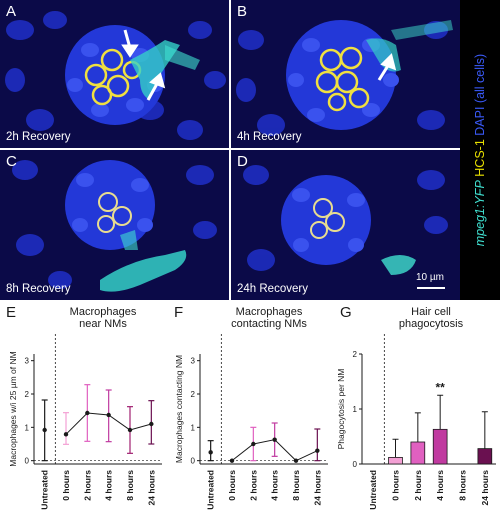 This screenshot has height=516, width=500. What do you see at coordinates (480, 160) in the screenshot?
I see `legend-hcs: HCS-1` at bounding box center [480, 160].